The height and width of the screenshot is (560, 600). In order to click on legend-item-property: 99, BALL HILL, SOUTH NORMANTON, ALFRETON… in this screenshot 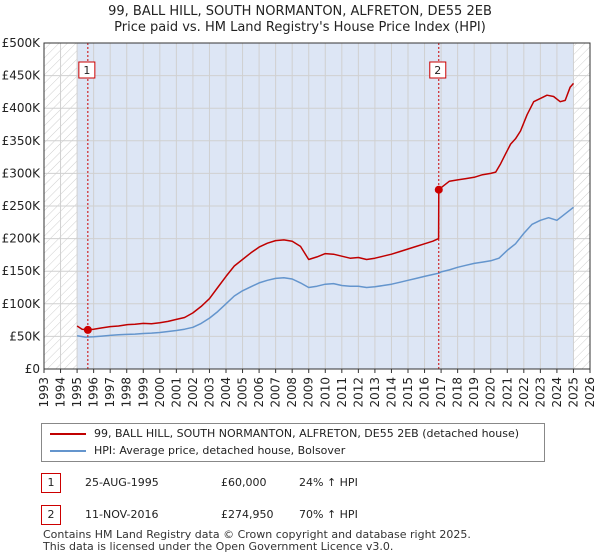, I will do `click(284, 434)`.